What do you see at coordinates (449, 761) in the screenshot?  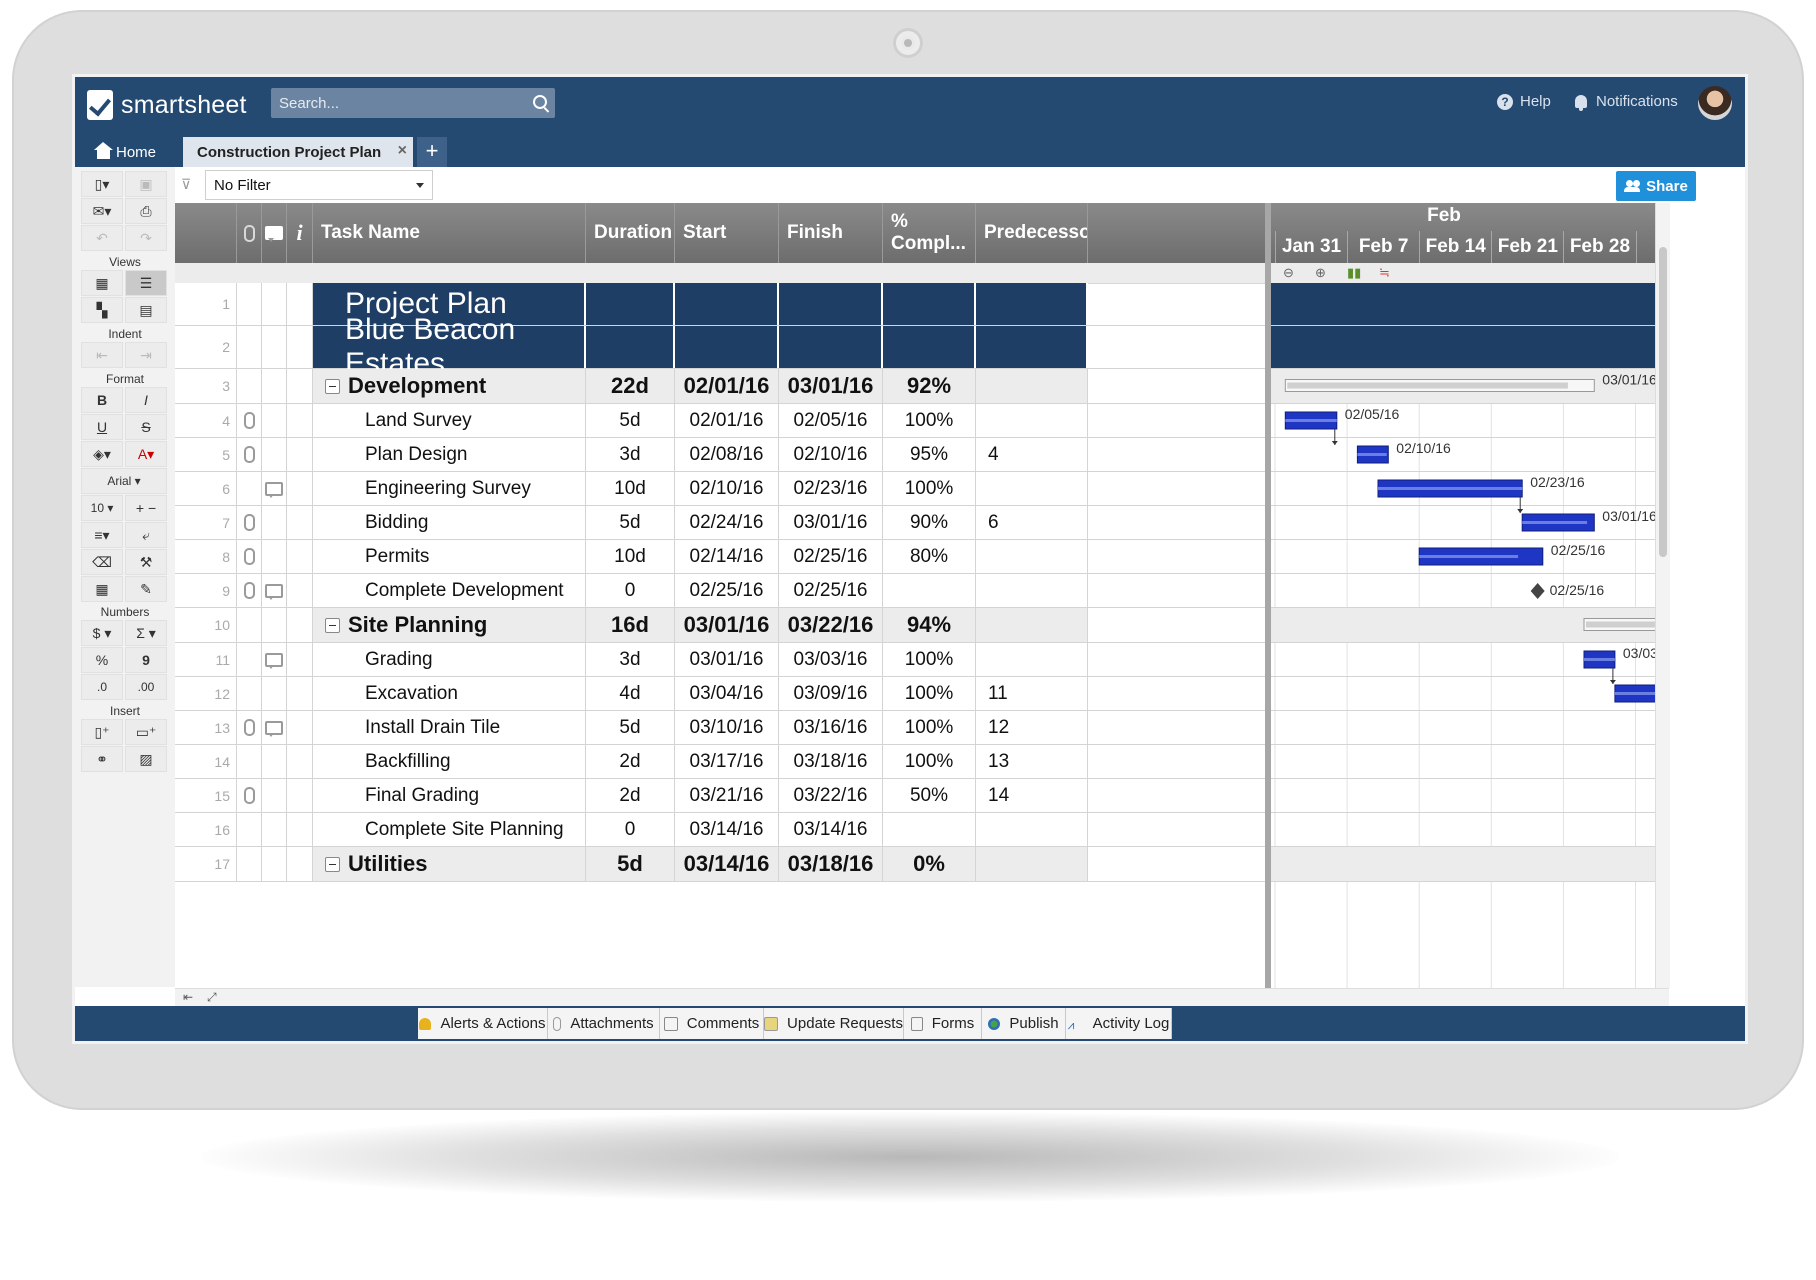 I see `task-name-cell: Backfilling` at bounding box center [449, 761].